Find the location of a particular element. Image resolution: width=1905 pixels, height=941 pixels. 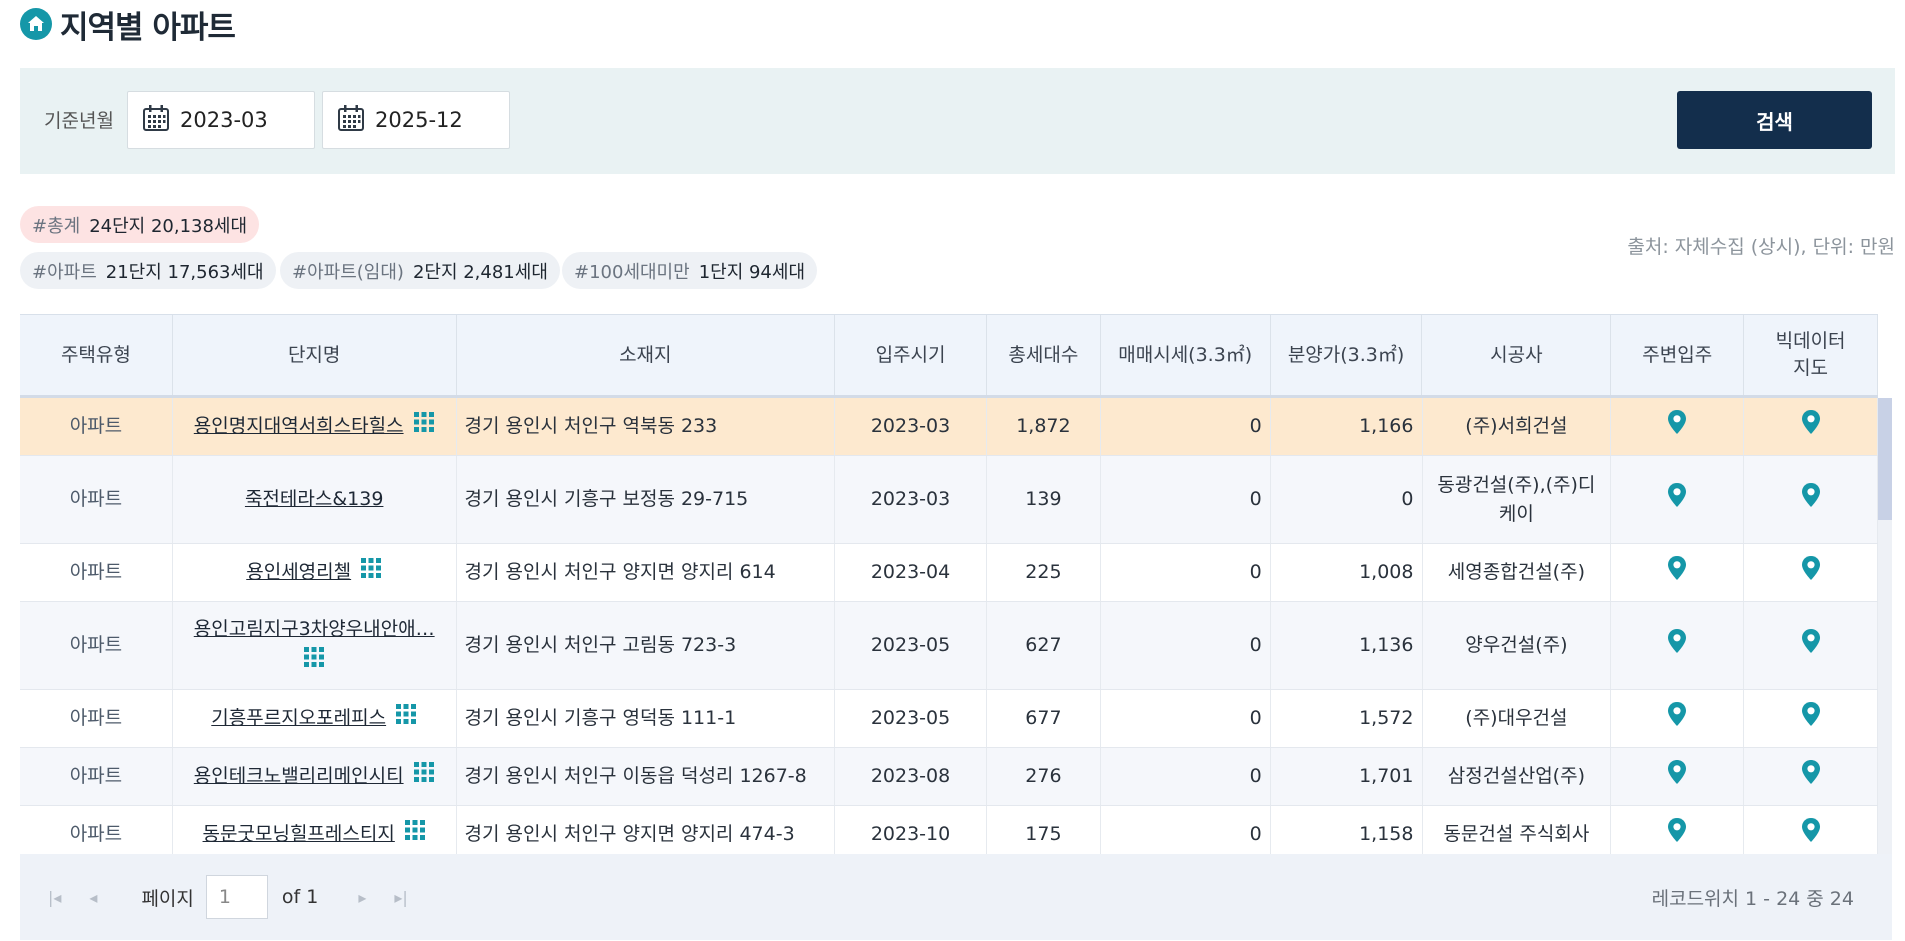

end-month-value: 2025-12 is located at coordinates (419, 120).